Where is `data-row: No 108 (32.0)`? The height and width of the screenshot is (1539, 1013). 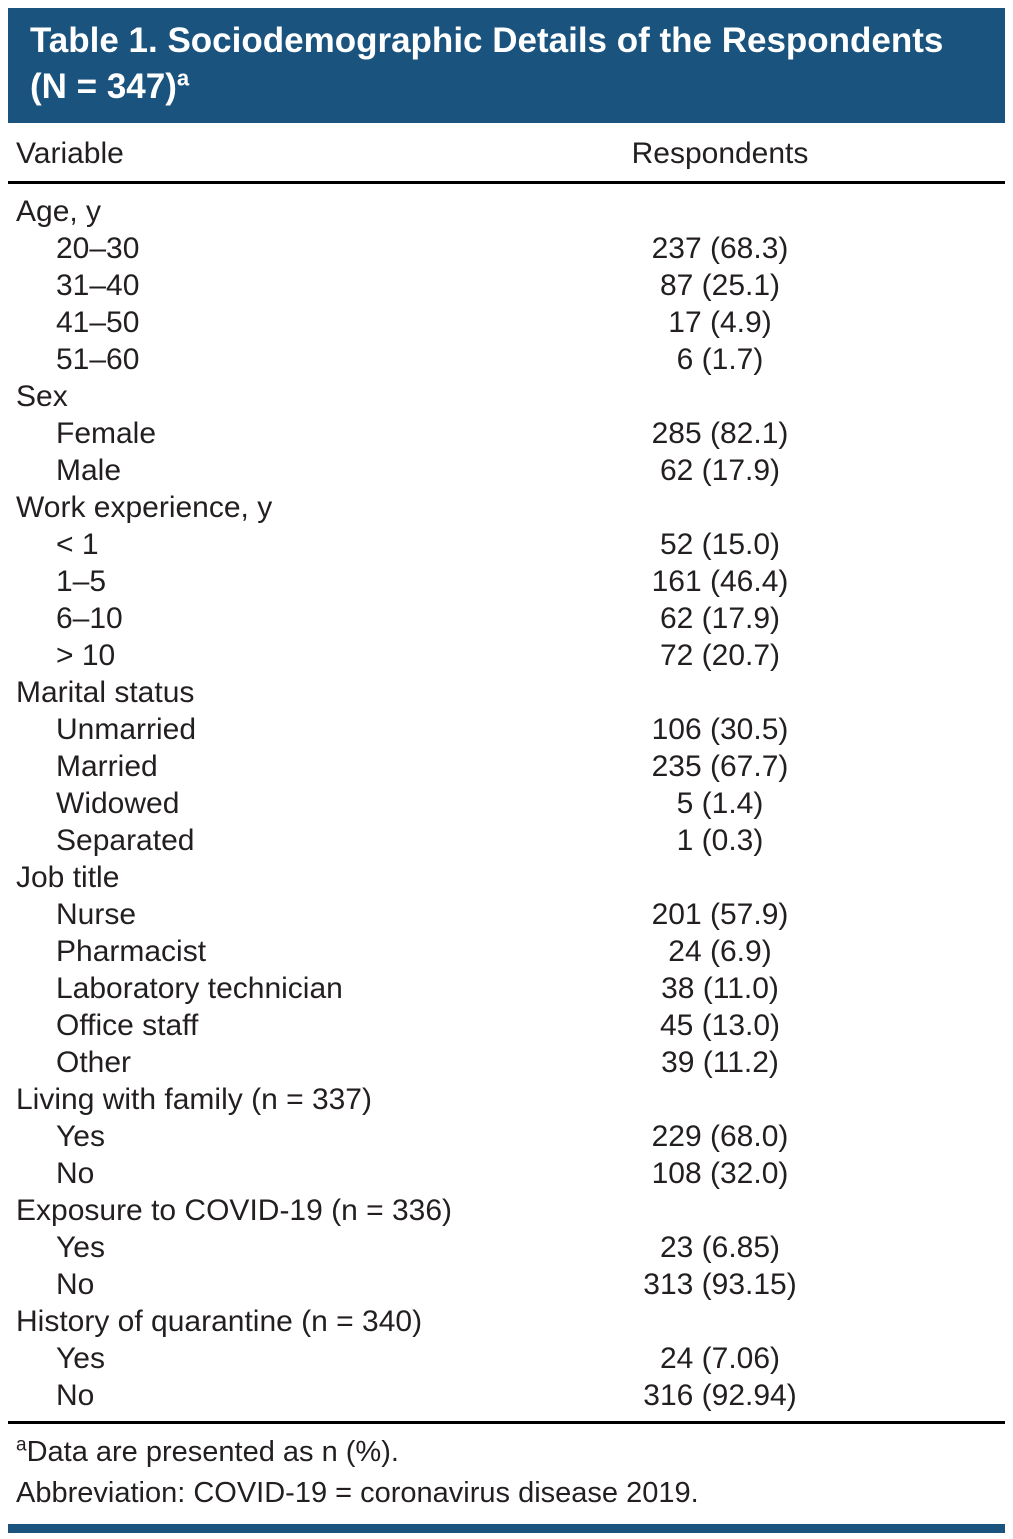
data-row: No 108 (32.0) is located at coordinates (506, 1173).